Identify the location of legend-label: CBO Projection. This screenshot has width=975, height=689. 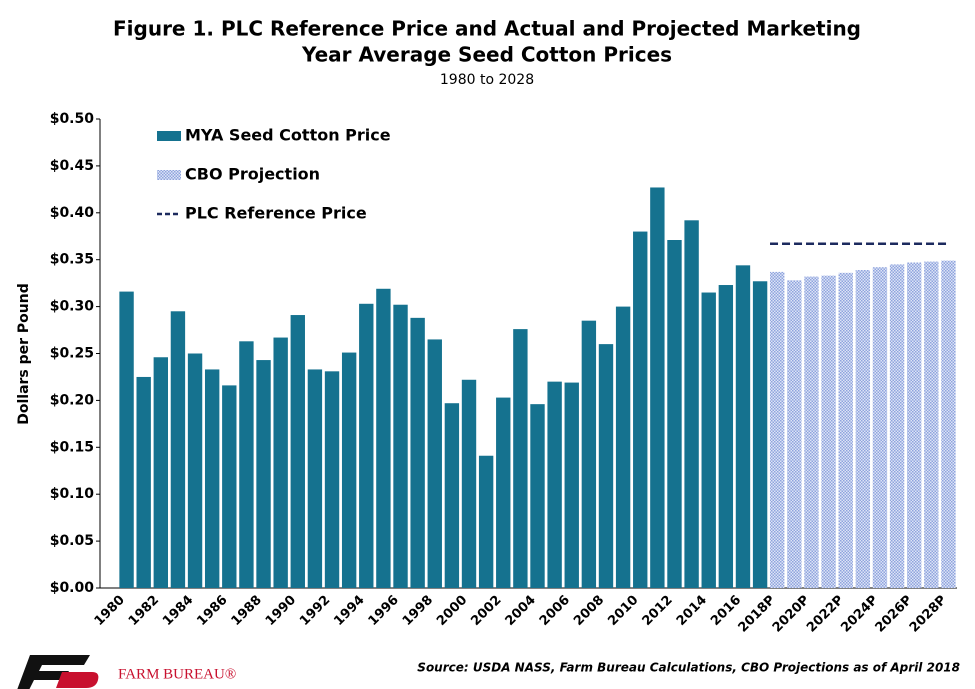
(252, 174).